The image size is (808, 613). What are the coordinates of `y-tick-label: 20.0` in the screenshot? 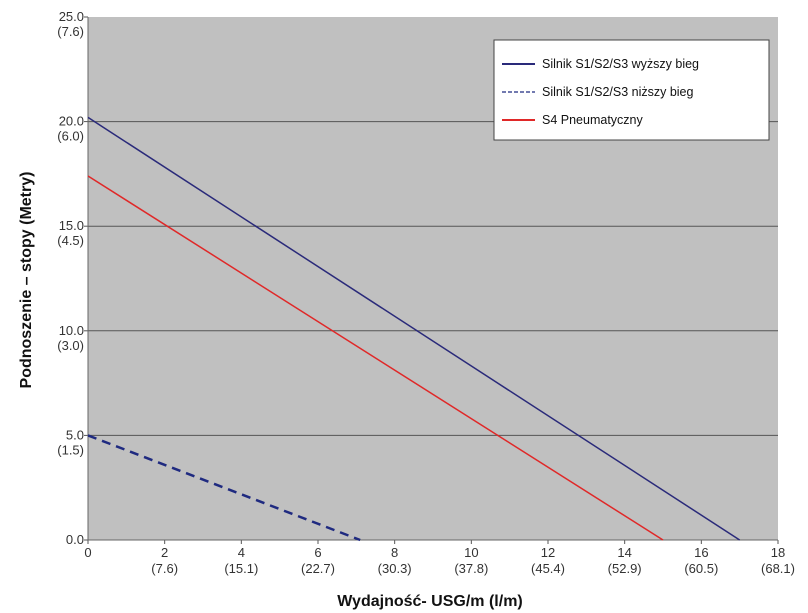 It's located at (71, 121).